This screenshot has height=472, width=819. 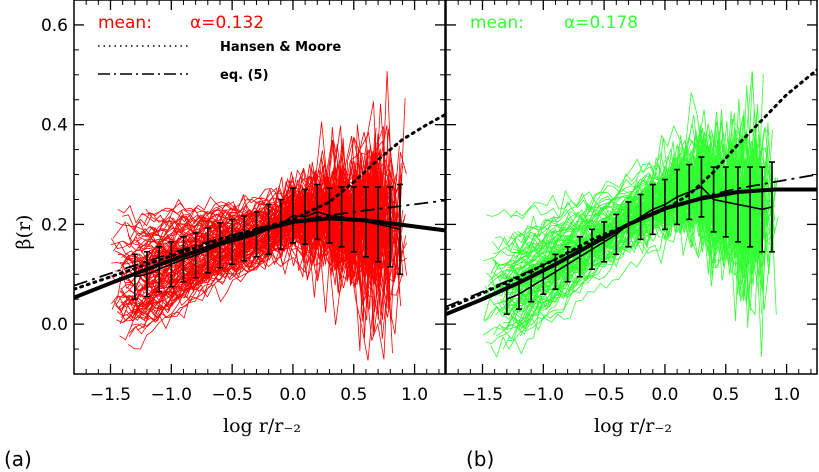 What do you see at coordinates (54, 325) in the screenshot?
I see `y-tick-label: 0.0` at bounding box center [54, 325].